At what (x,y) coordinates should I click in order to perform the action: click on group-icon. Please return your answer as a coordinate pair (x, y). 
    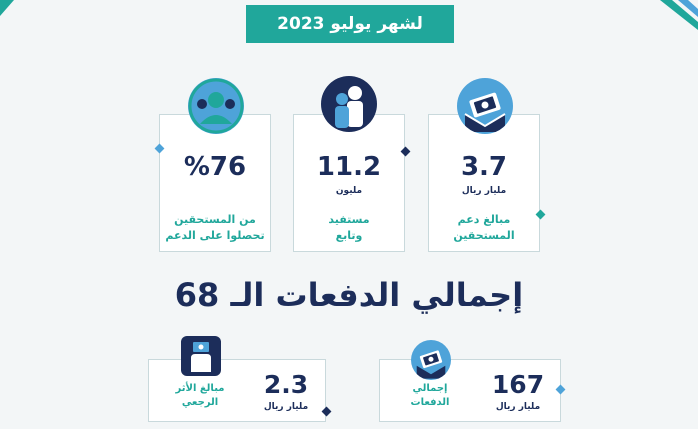
    Looking at the image, I should click on (216, 106).